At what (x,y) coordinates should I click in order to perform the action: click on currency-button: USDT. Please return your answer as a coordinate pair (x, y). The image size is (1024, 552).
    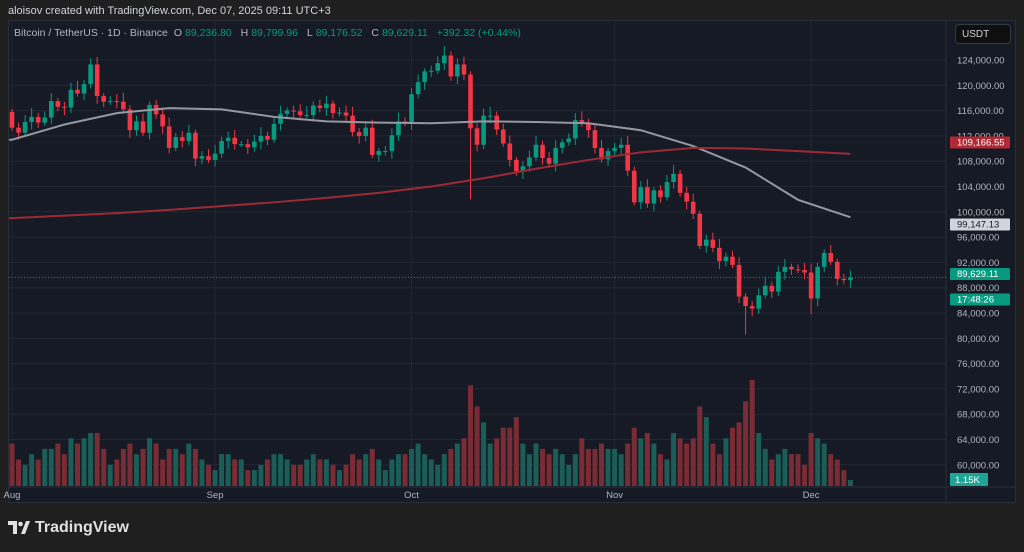
    Looking at the image, I should click on (983, 34).